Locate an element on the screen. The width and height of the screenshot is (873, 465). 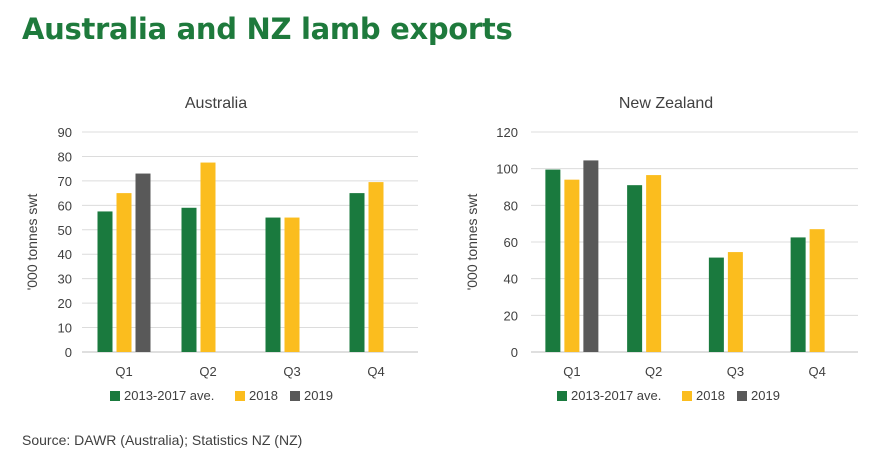
y-tick-label: 50 is located at coordinates (65, 230).